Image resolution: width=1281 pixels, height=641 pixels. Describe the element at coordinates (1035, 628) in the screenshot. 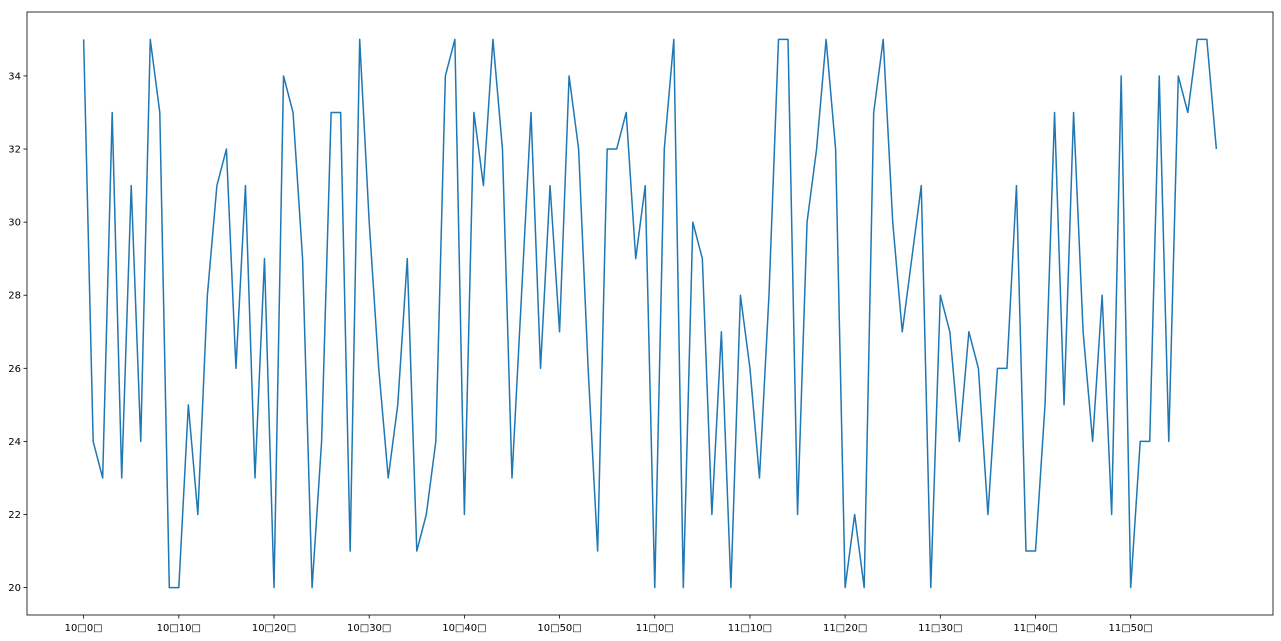

I see `x-tick-label: 11□40□` at that location.